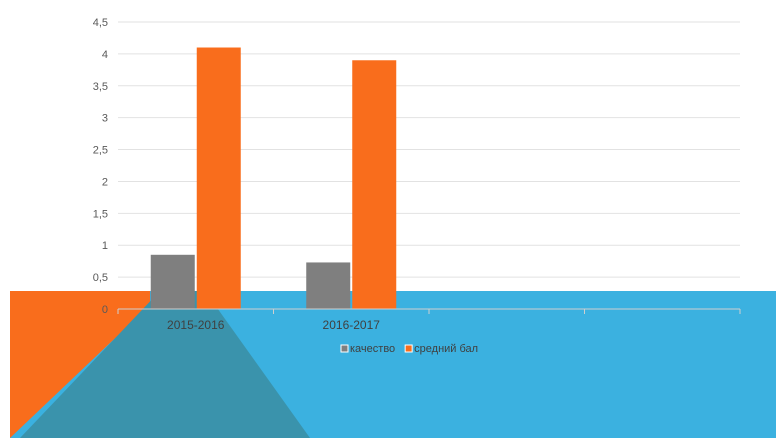  Describe the element at coordinates (105, 246) in the screenshot. I see `y-tick-label: 1` at that location.